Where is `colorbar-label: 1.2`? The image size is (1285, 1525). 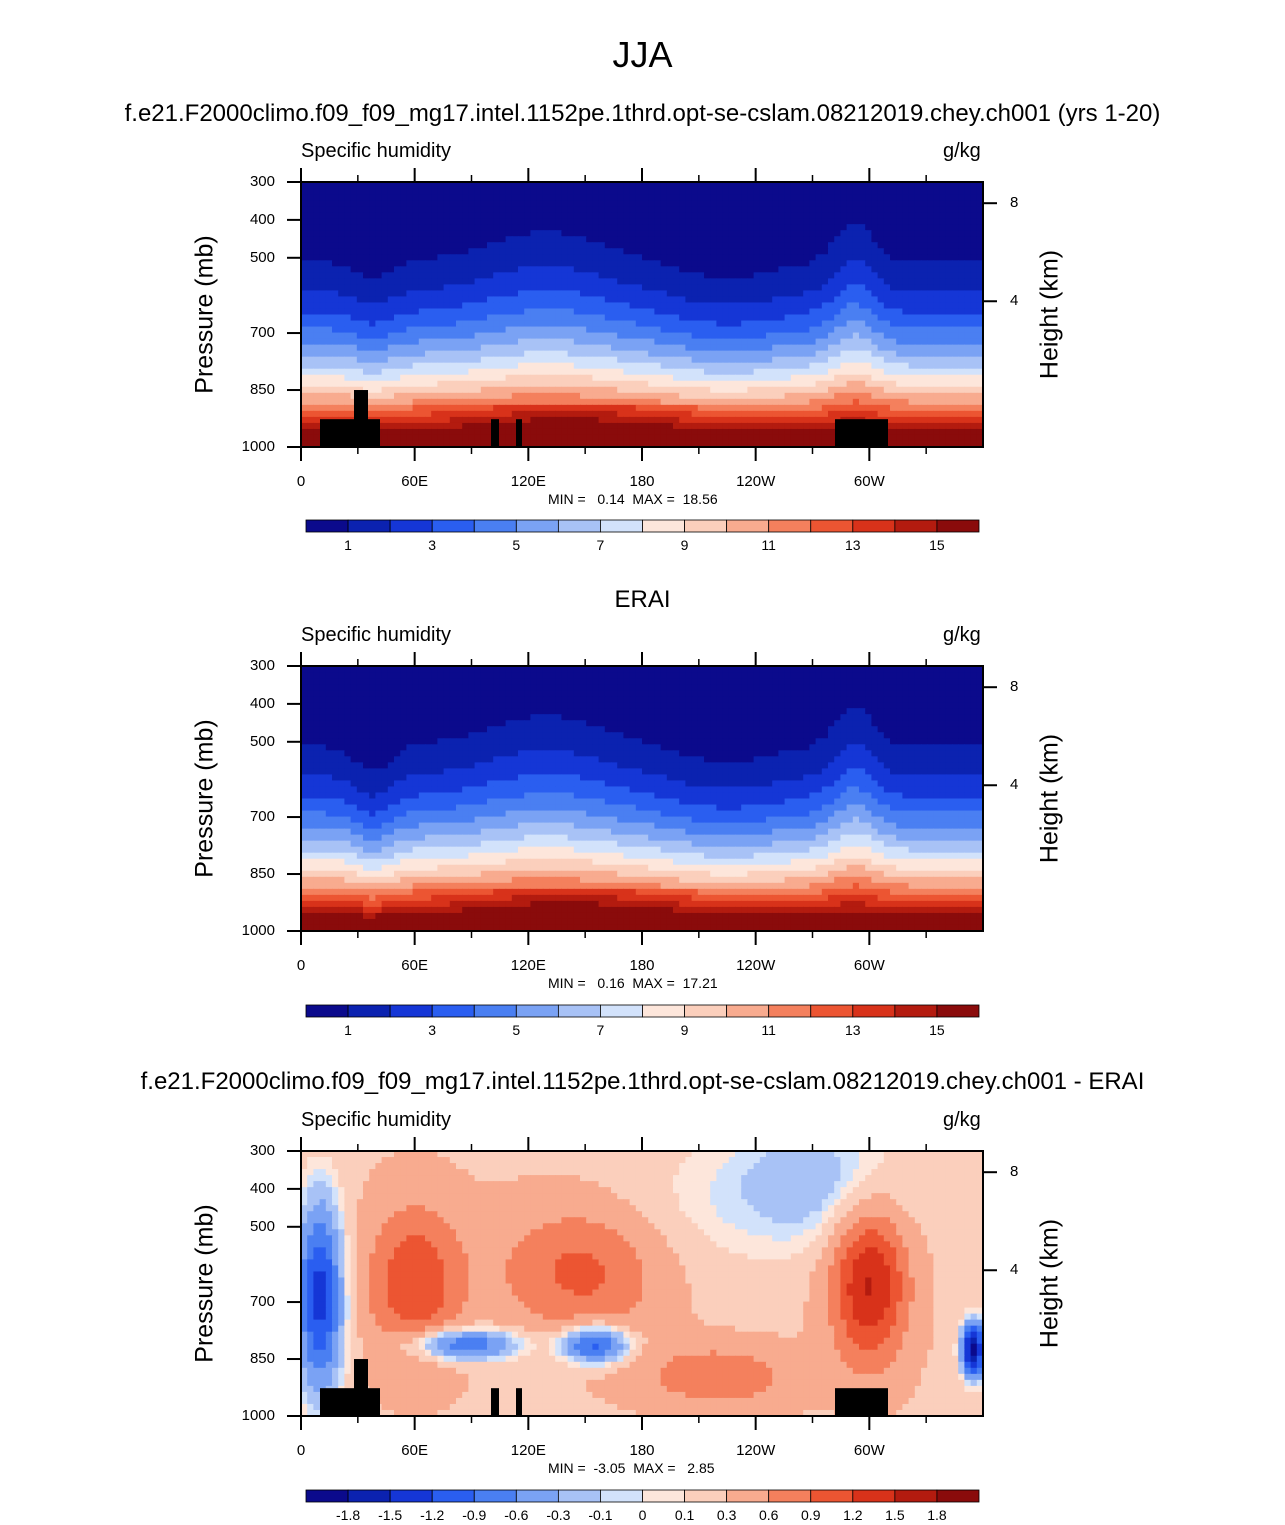 colorbar-label: 1.2 is located at coordinates (853, 1515).